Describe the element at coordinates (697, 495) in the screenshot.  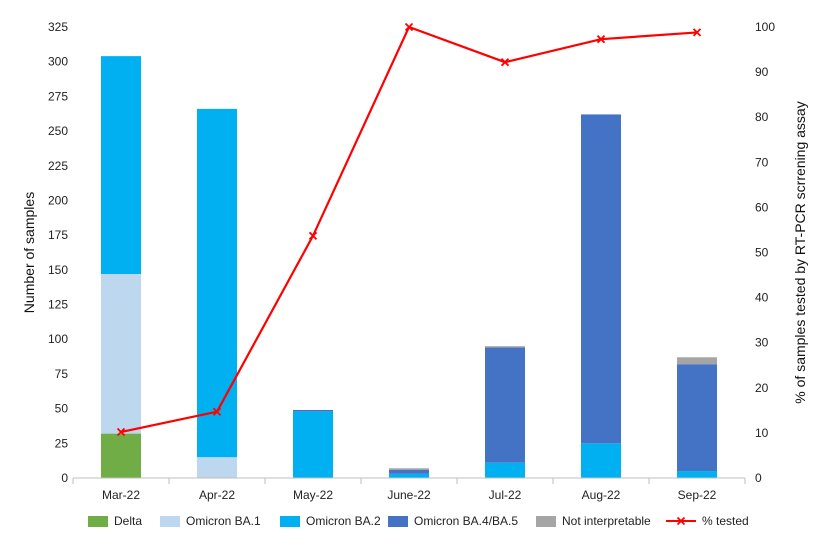
I see `x-tick-label-6: Sep-22` at that location.